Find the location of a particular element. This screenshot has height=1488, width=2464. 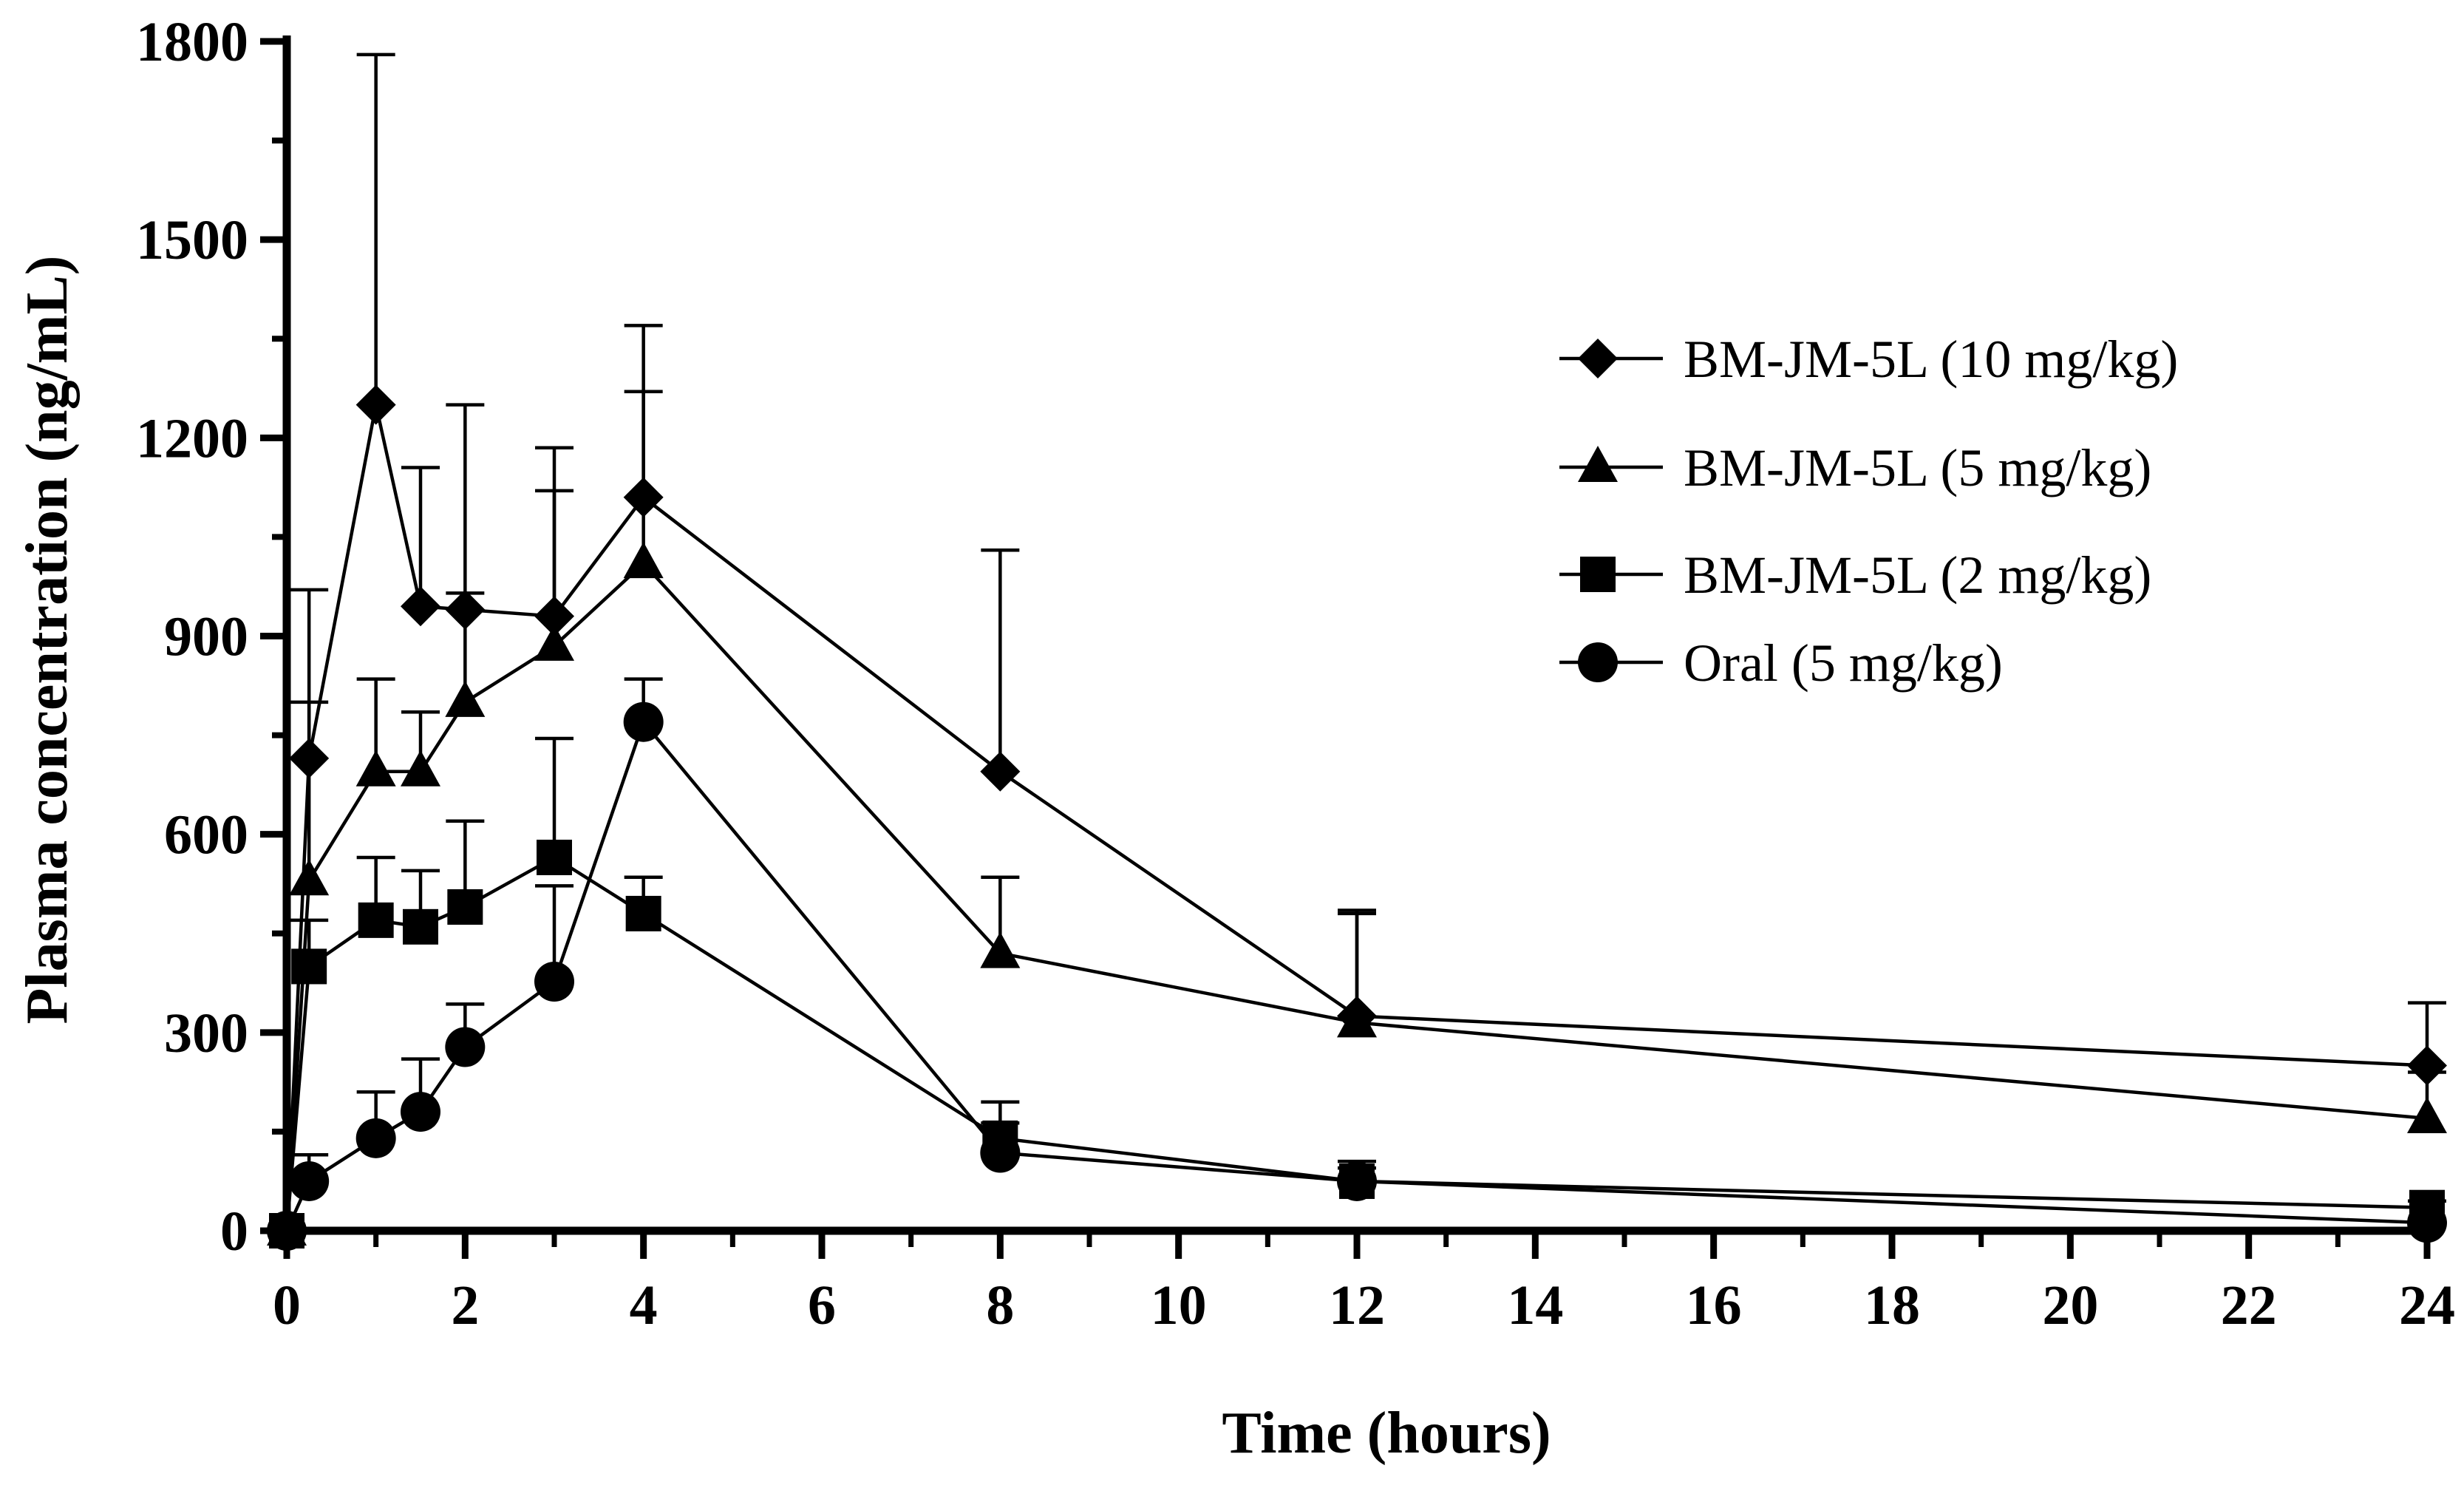

y-tick-label: 1800 is located at coordinates (192, 42).